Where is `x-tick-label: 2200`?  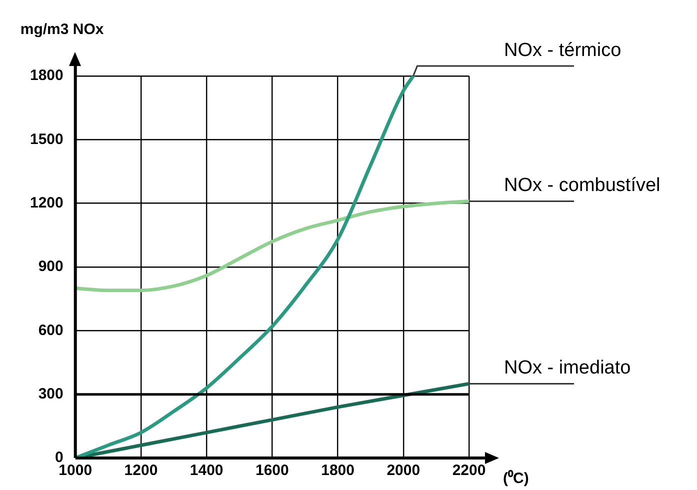 x-tick-label: 2200 is located at coordinates (469, 471).